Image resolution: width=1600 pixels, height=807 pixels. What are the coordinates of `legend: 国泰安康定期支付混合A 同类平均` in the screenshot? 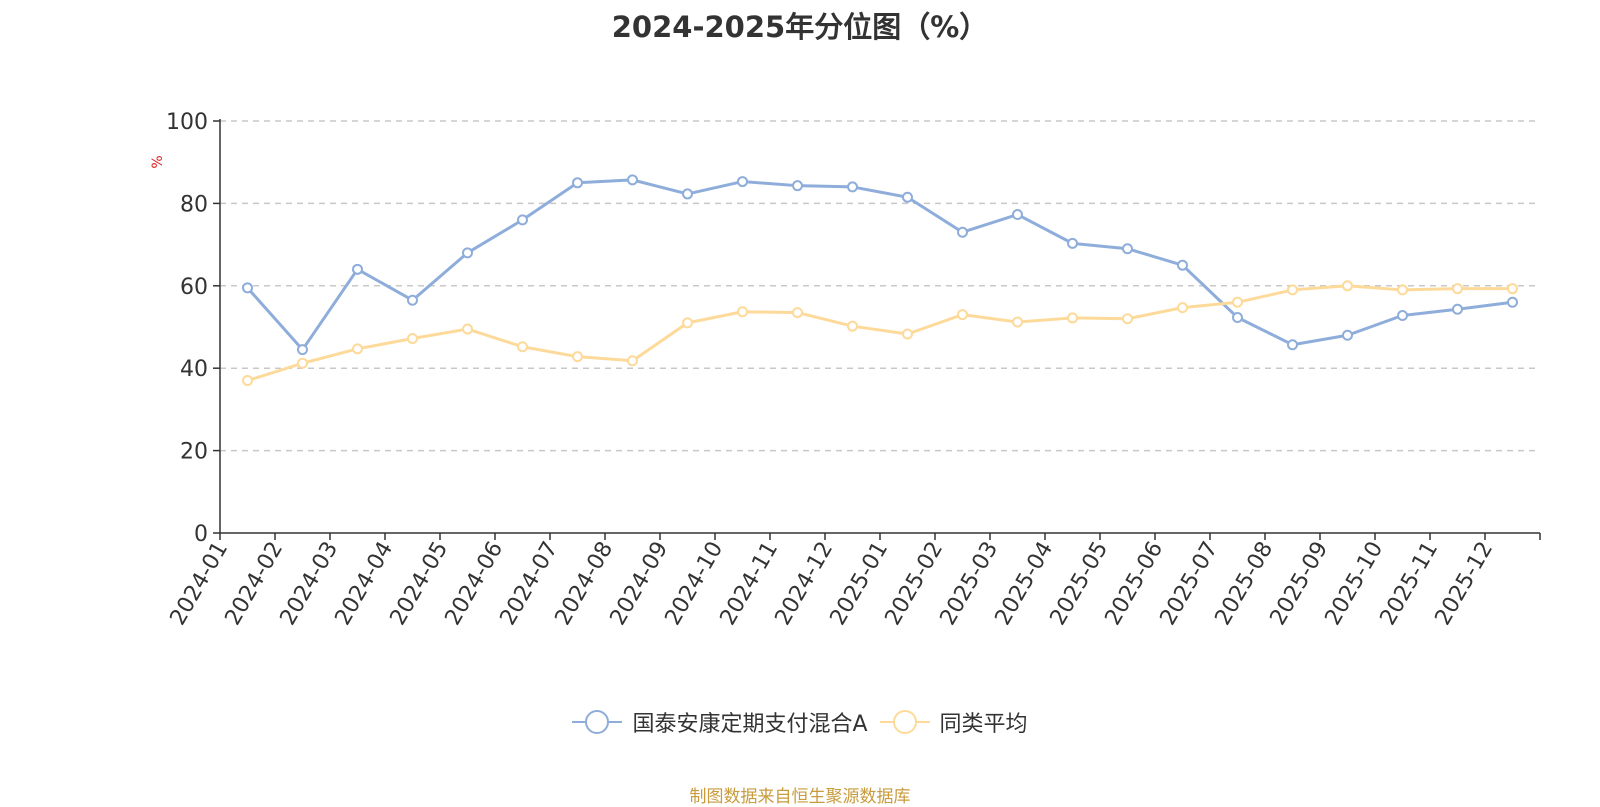 It's located at (800, 722).